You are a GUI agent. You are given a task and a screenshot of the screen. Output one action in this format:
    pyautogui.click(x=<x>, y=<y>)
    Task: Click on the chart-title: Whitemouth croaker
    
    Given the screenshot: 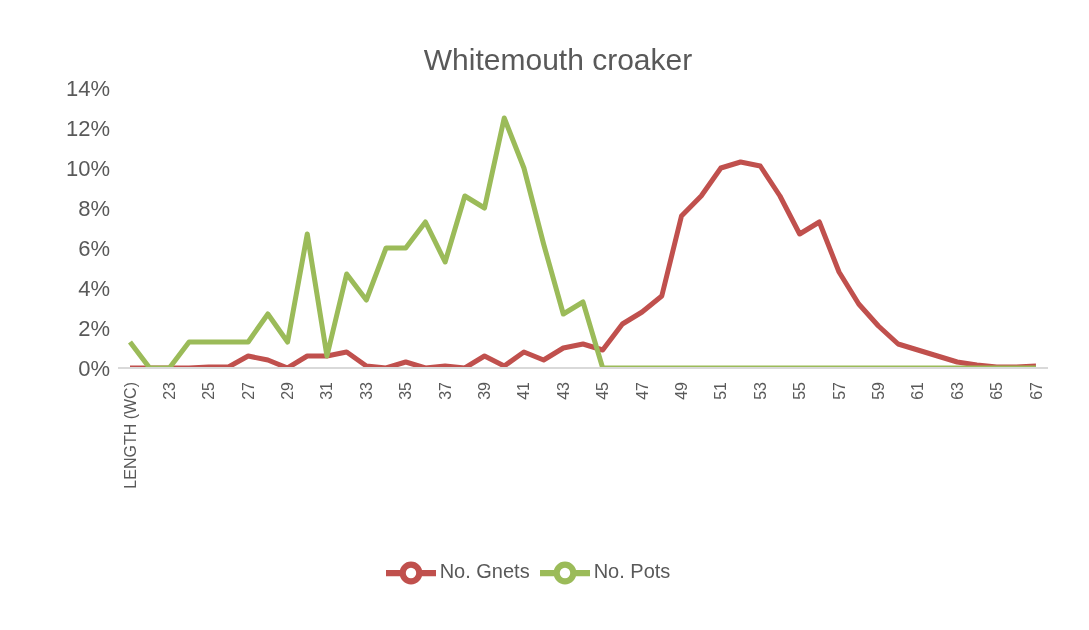 What is the action you would take?
    pyautogui.click(x=558, y=59)
    